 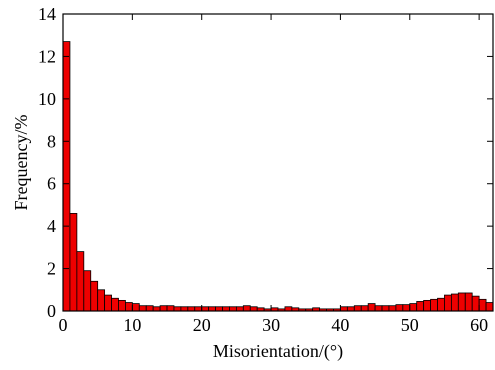 I want to click on y-tick-label: 14, so click(x=47, y=14).